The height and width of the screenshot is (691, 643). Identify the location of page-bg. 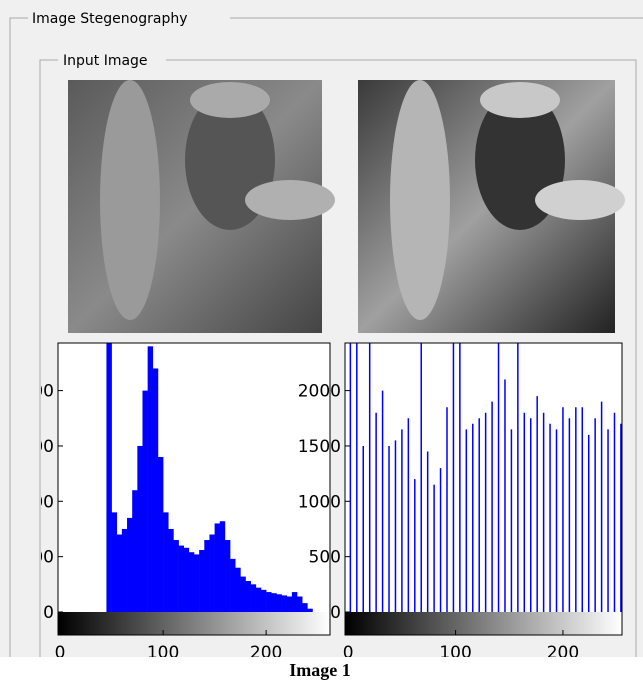
(321, 674).